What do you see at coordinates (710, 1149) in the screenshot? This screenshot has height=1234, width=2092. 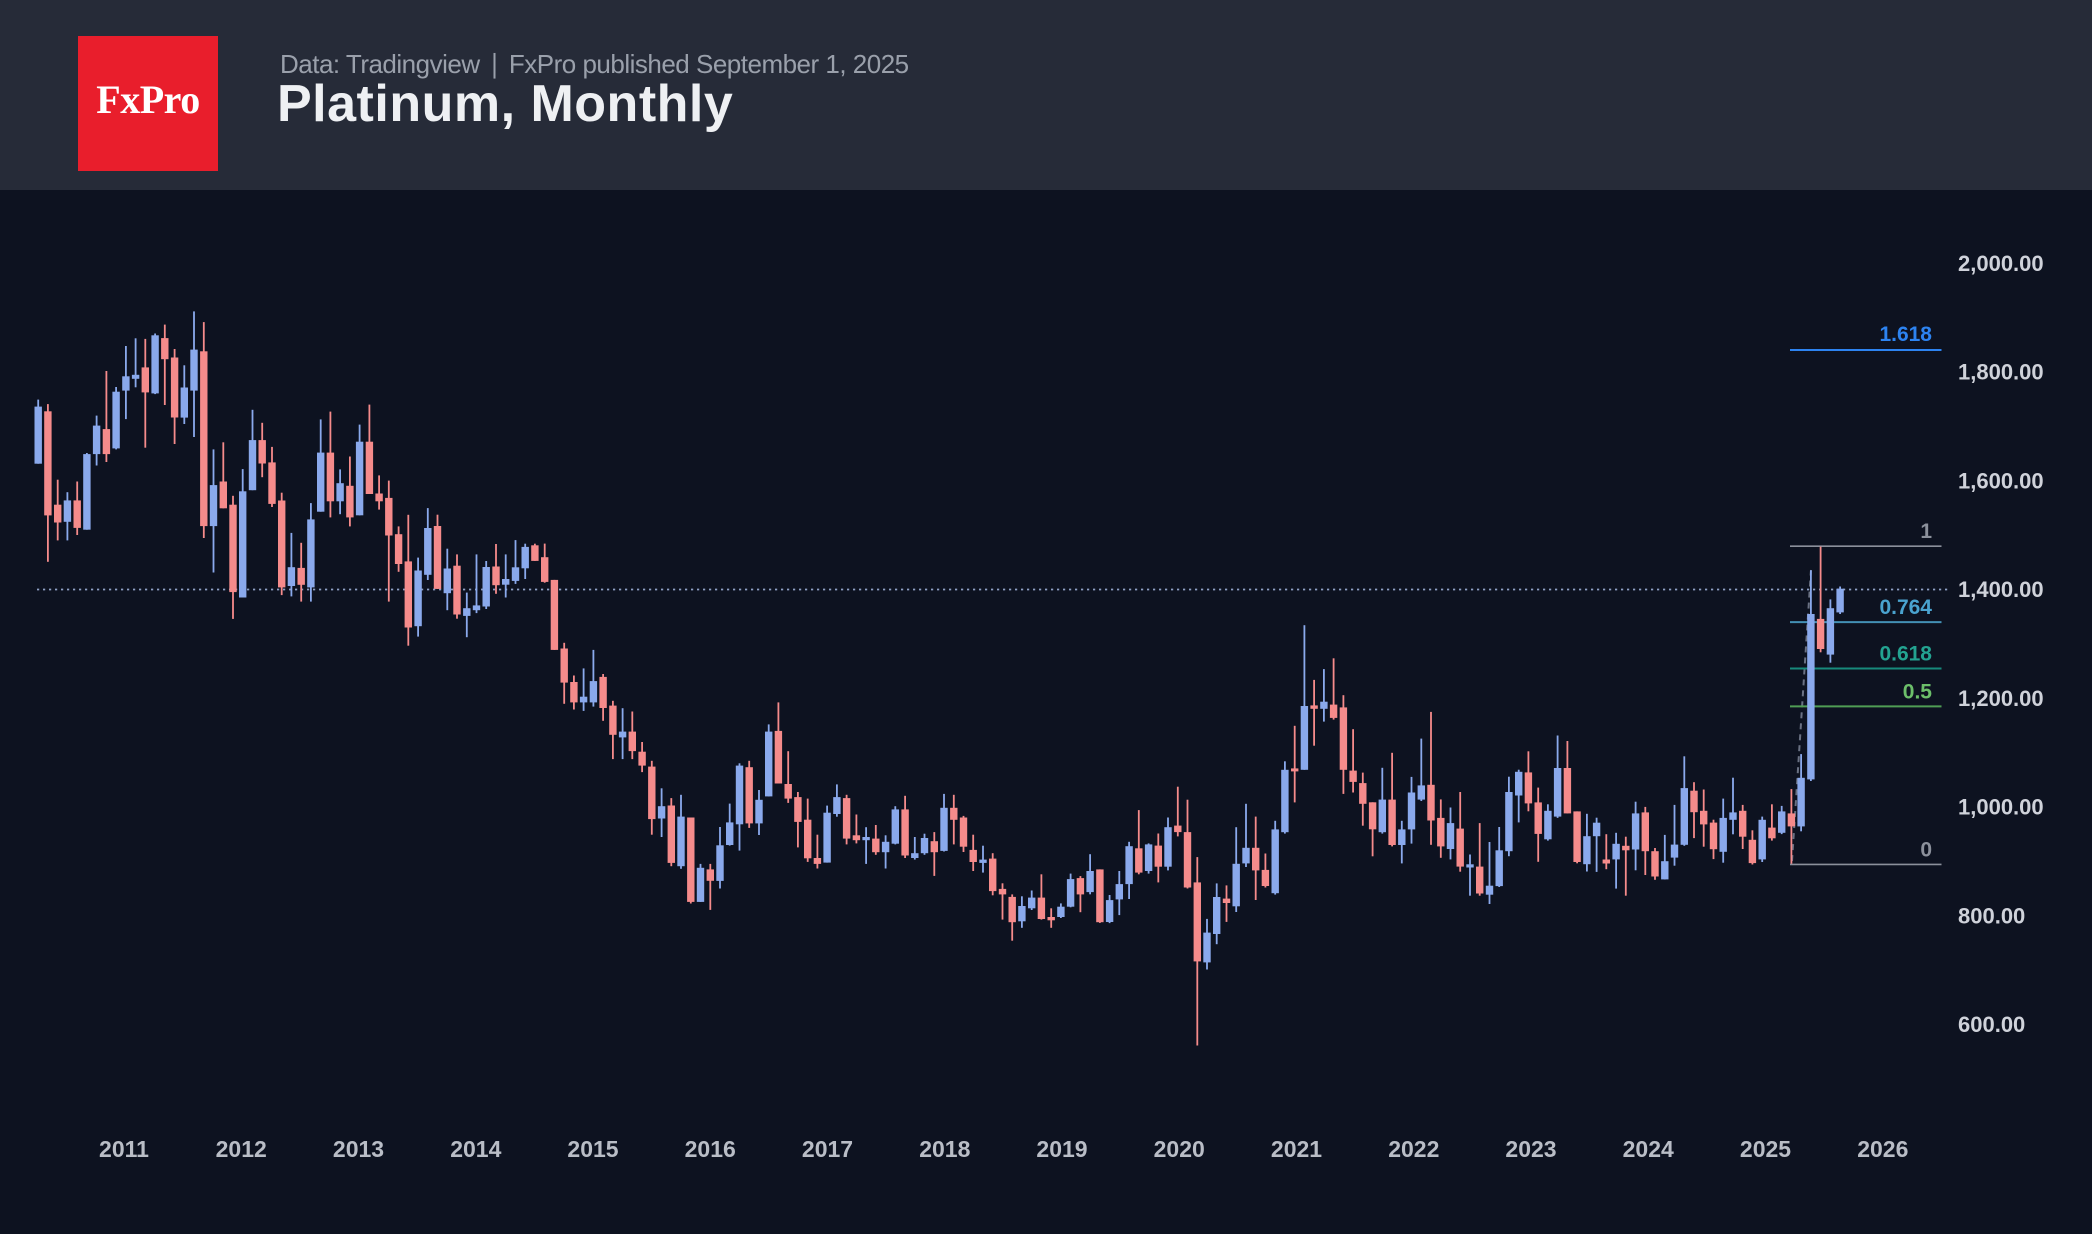 I see `svg-text: 2016` at bounding box center [710, 1149].